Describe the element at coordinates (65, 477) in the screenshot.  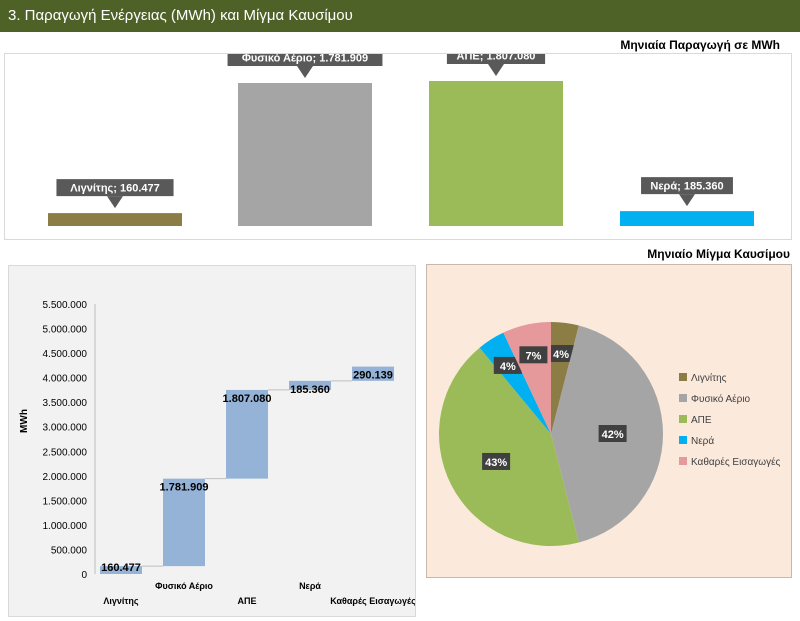
I see `y-tick-label: 2.000.000` at that location.